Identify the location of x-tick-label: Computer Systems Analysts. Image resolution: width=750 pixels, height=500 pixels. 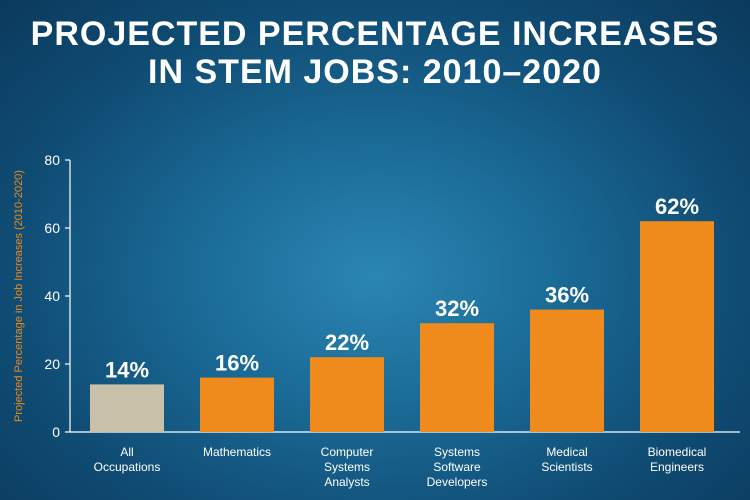
(347, 467).